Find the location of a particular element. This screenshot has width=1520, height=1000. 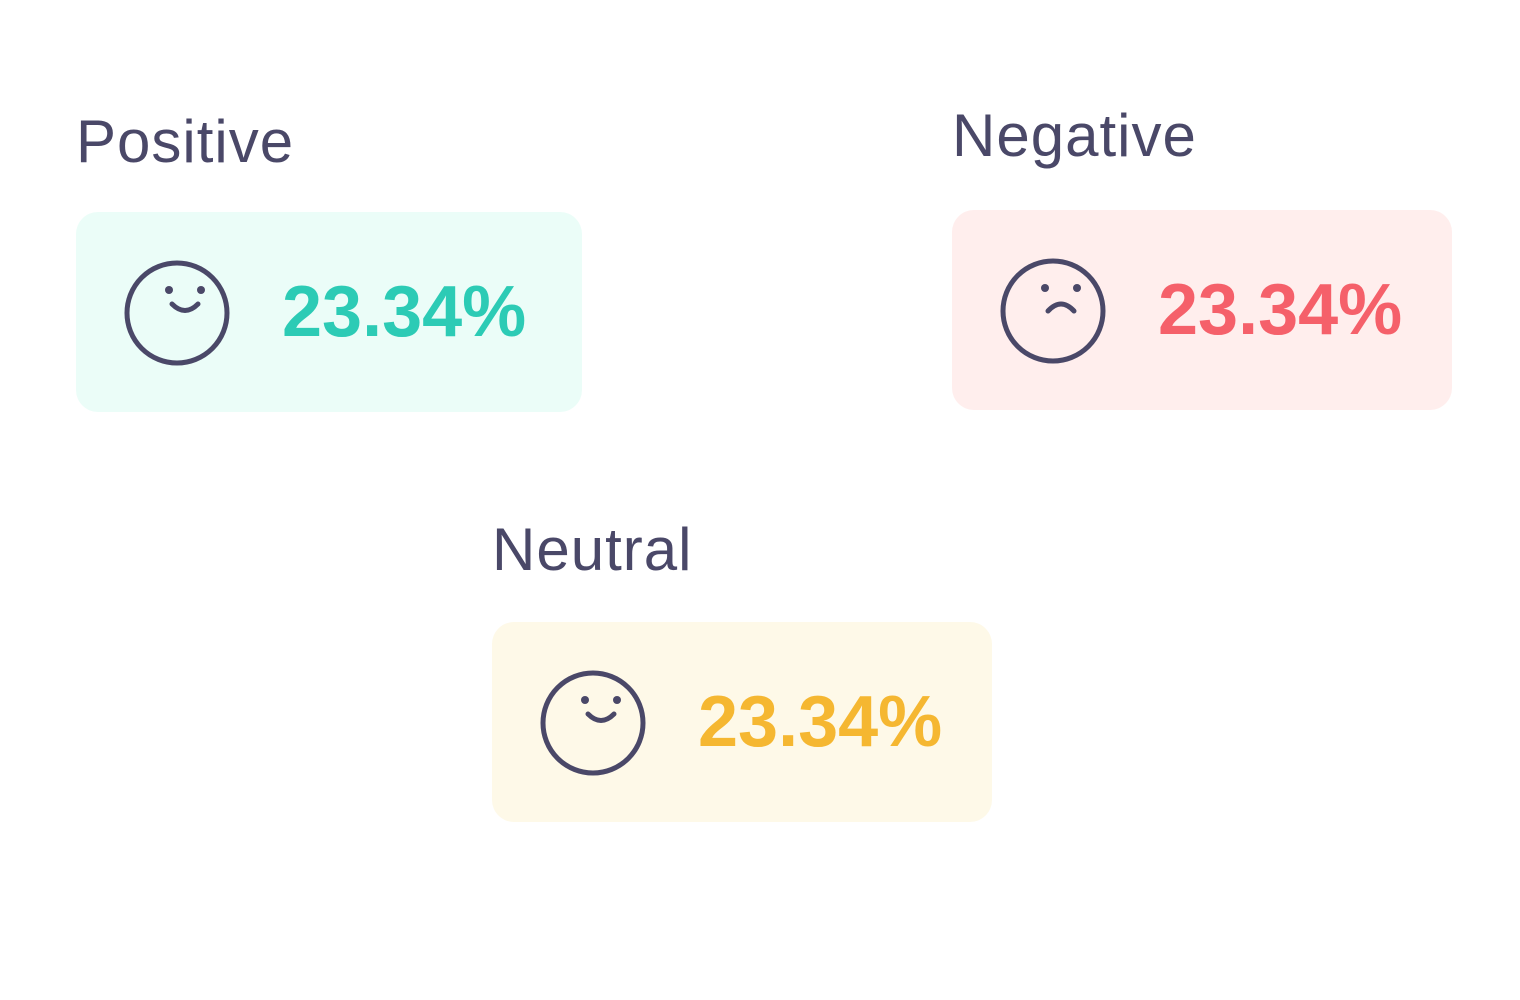

sentiment-label-negative: Negative is located at coordinates (1074, 135).